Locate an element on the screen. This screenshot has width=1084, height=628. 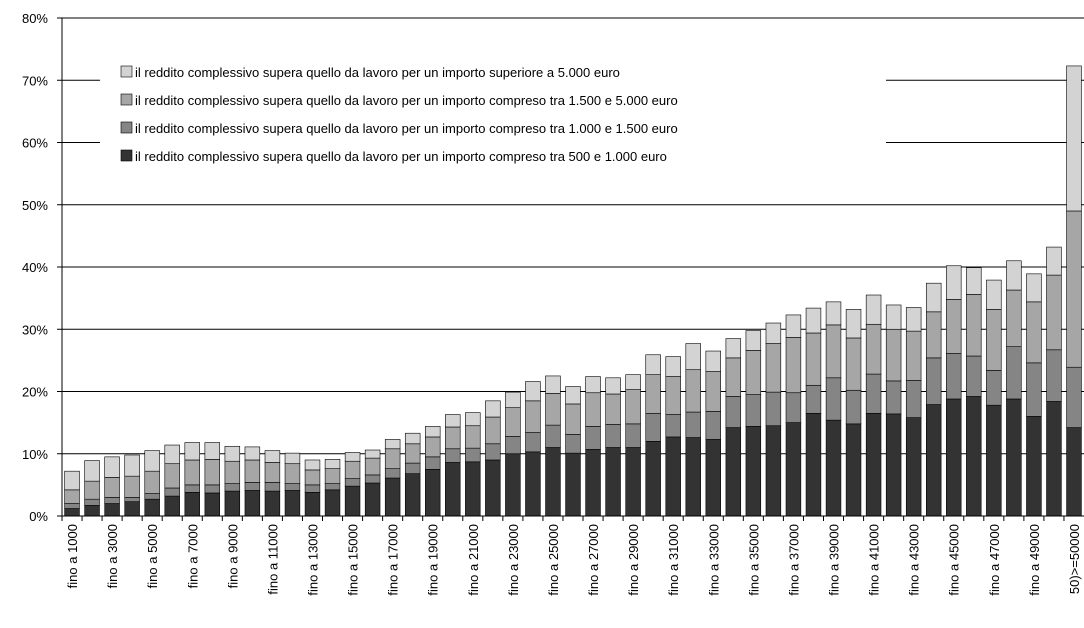
x-tick-label: fino a 17000 is located at coordinates (393, 560).